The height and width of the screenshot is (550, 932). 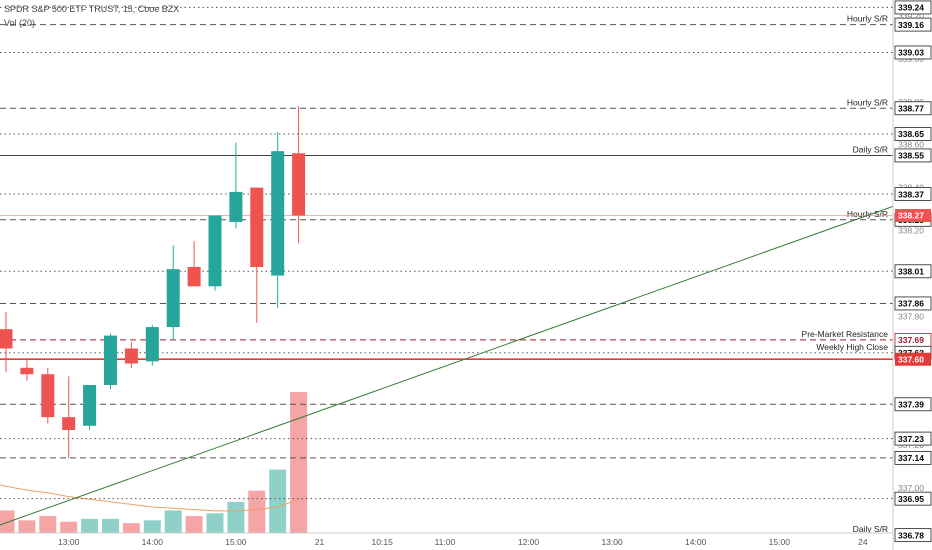 I want to click on level-label: Weekly High Close, so click(x=852, y=347).